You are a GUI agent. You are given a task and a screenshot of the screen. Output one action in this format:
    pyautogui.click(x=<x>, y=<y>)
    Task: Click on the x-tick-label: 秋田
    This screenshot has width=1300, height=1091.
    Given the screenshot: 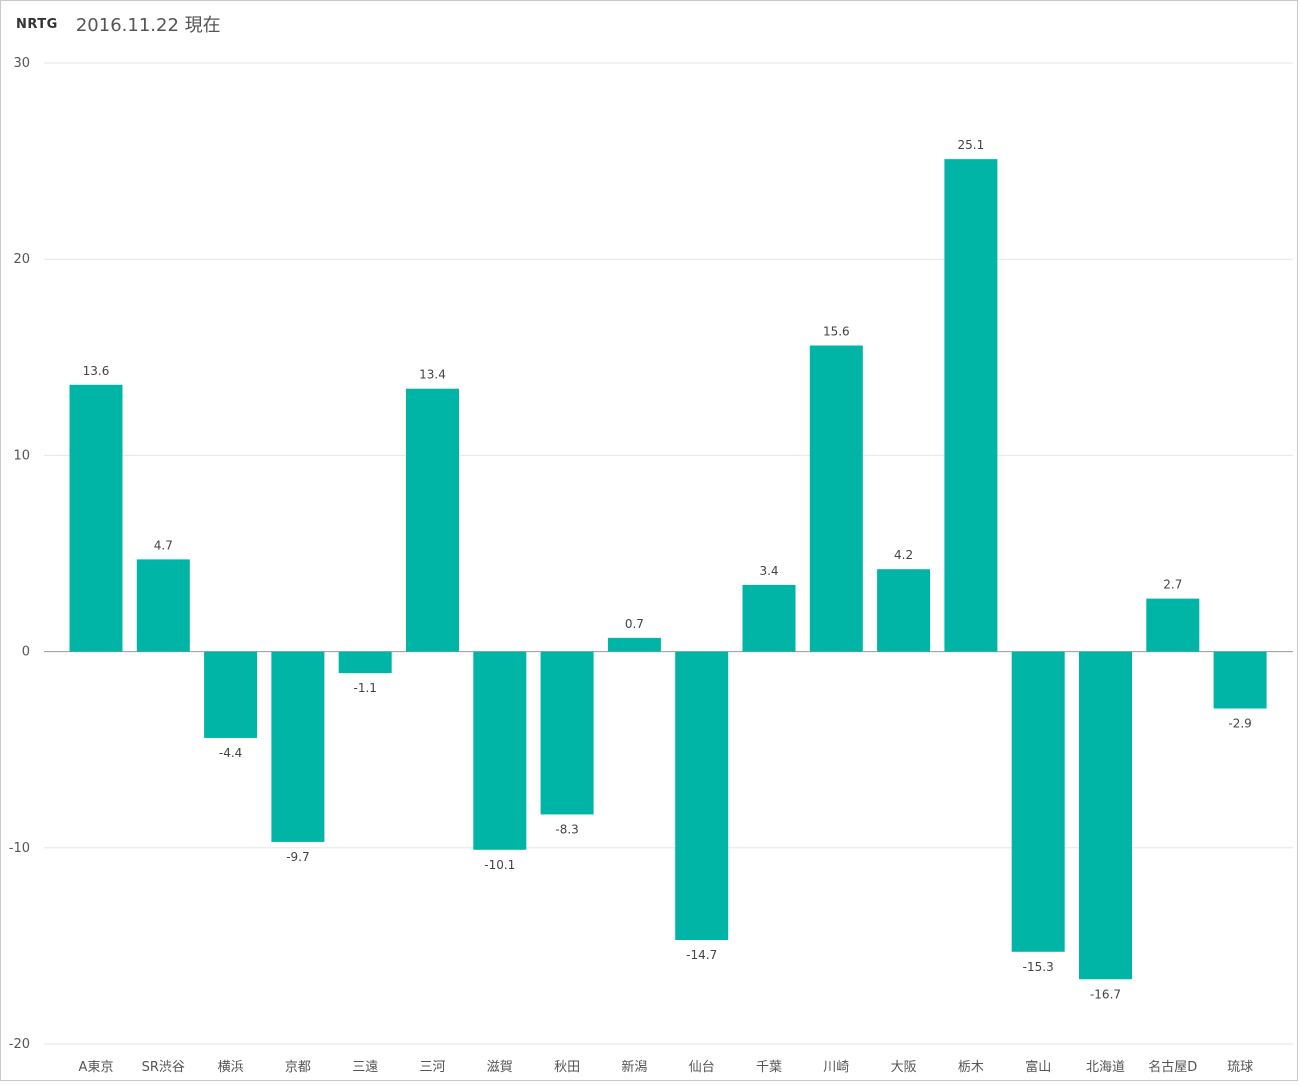 What is the action you would take?
    pyautogui.click(x=567, y=1067)
    